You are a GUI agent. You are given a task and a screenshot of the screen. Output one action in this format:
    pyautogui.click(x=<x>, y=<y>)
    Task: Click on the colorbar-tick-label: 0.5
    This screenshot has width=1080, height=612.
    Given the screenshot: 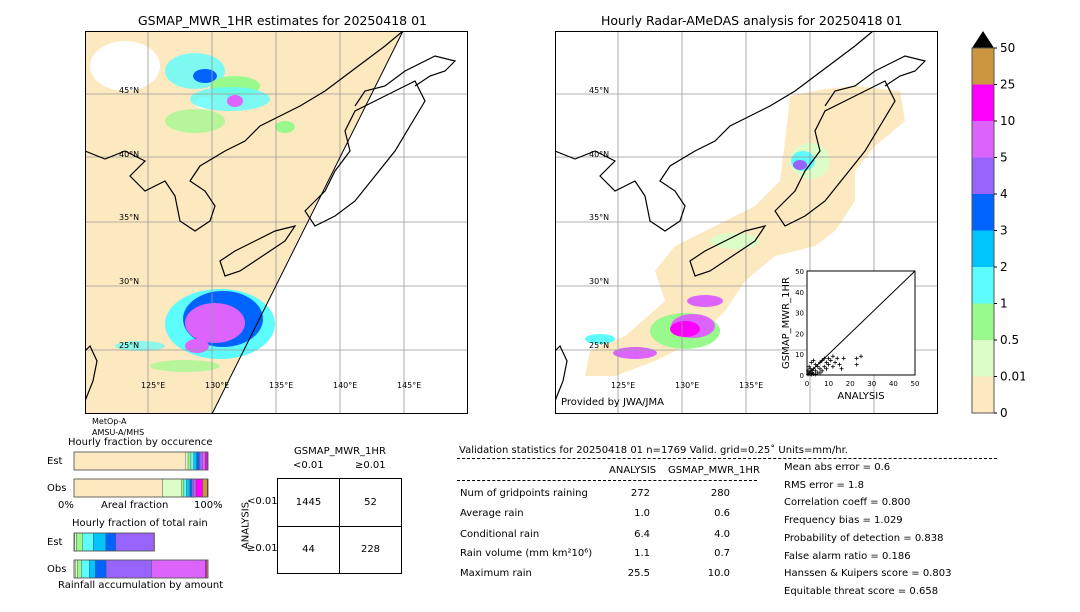 What is the action you would take?
    pyautogui.click(x=1009, y=340)
    